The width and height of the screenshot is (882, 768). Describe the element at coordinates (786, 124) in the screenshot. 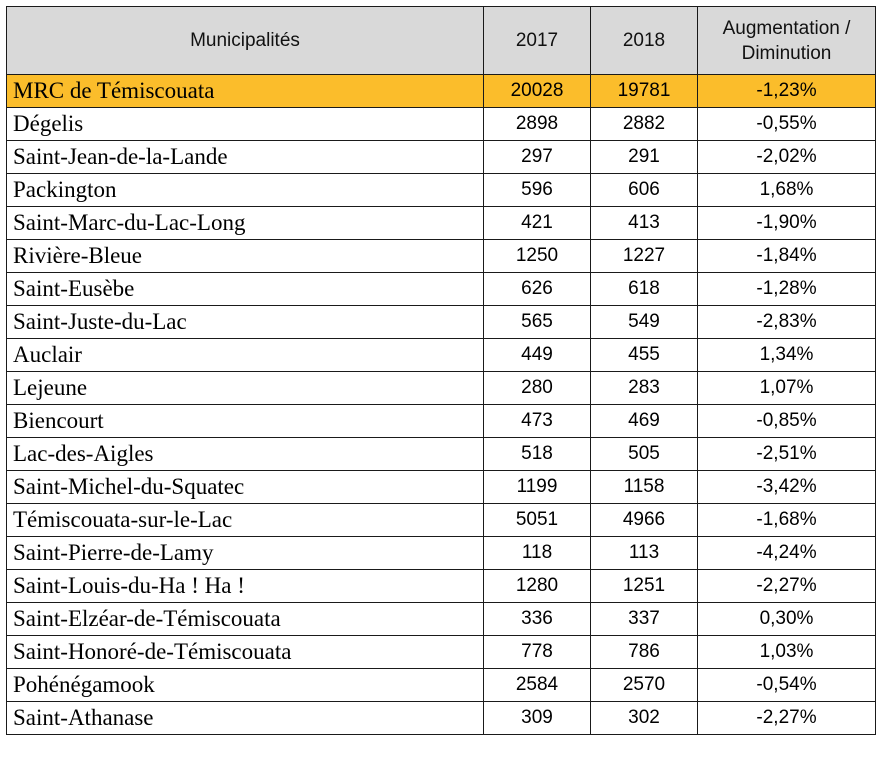

I see `change-percent: -0,55%` at that location.